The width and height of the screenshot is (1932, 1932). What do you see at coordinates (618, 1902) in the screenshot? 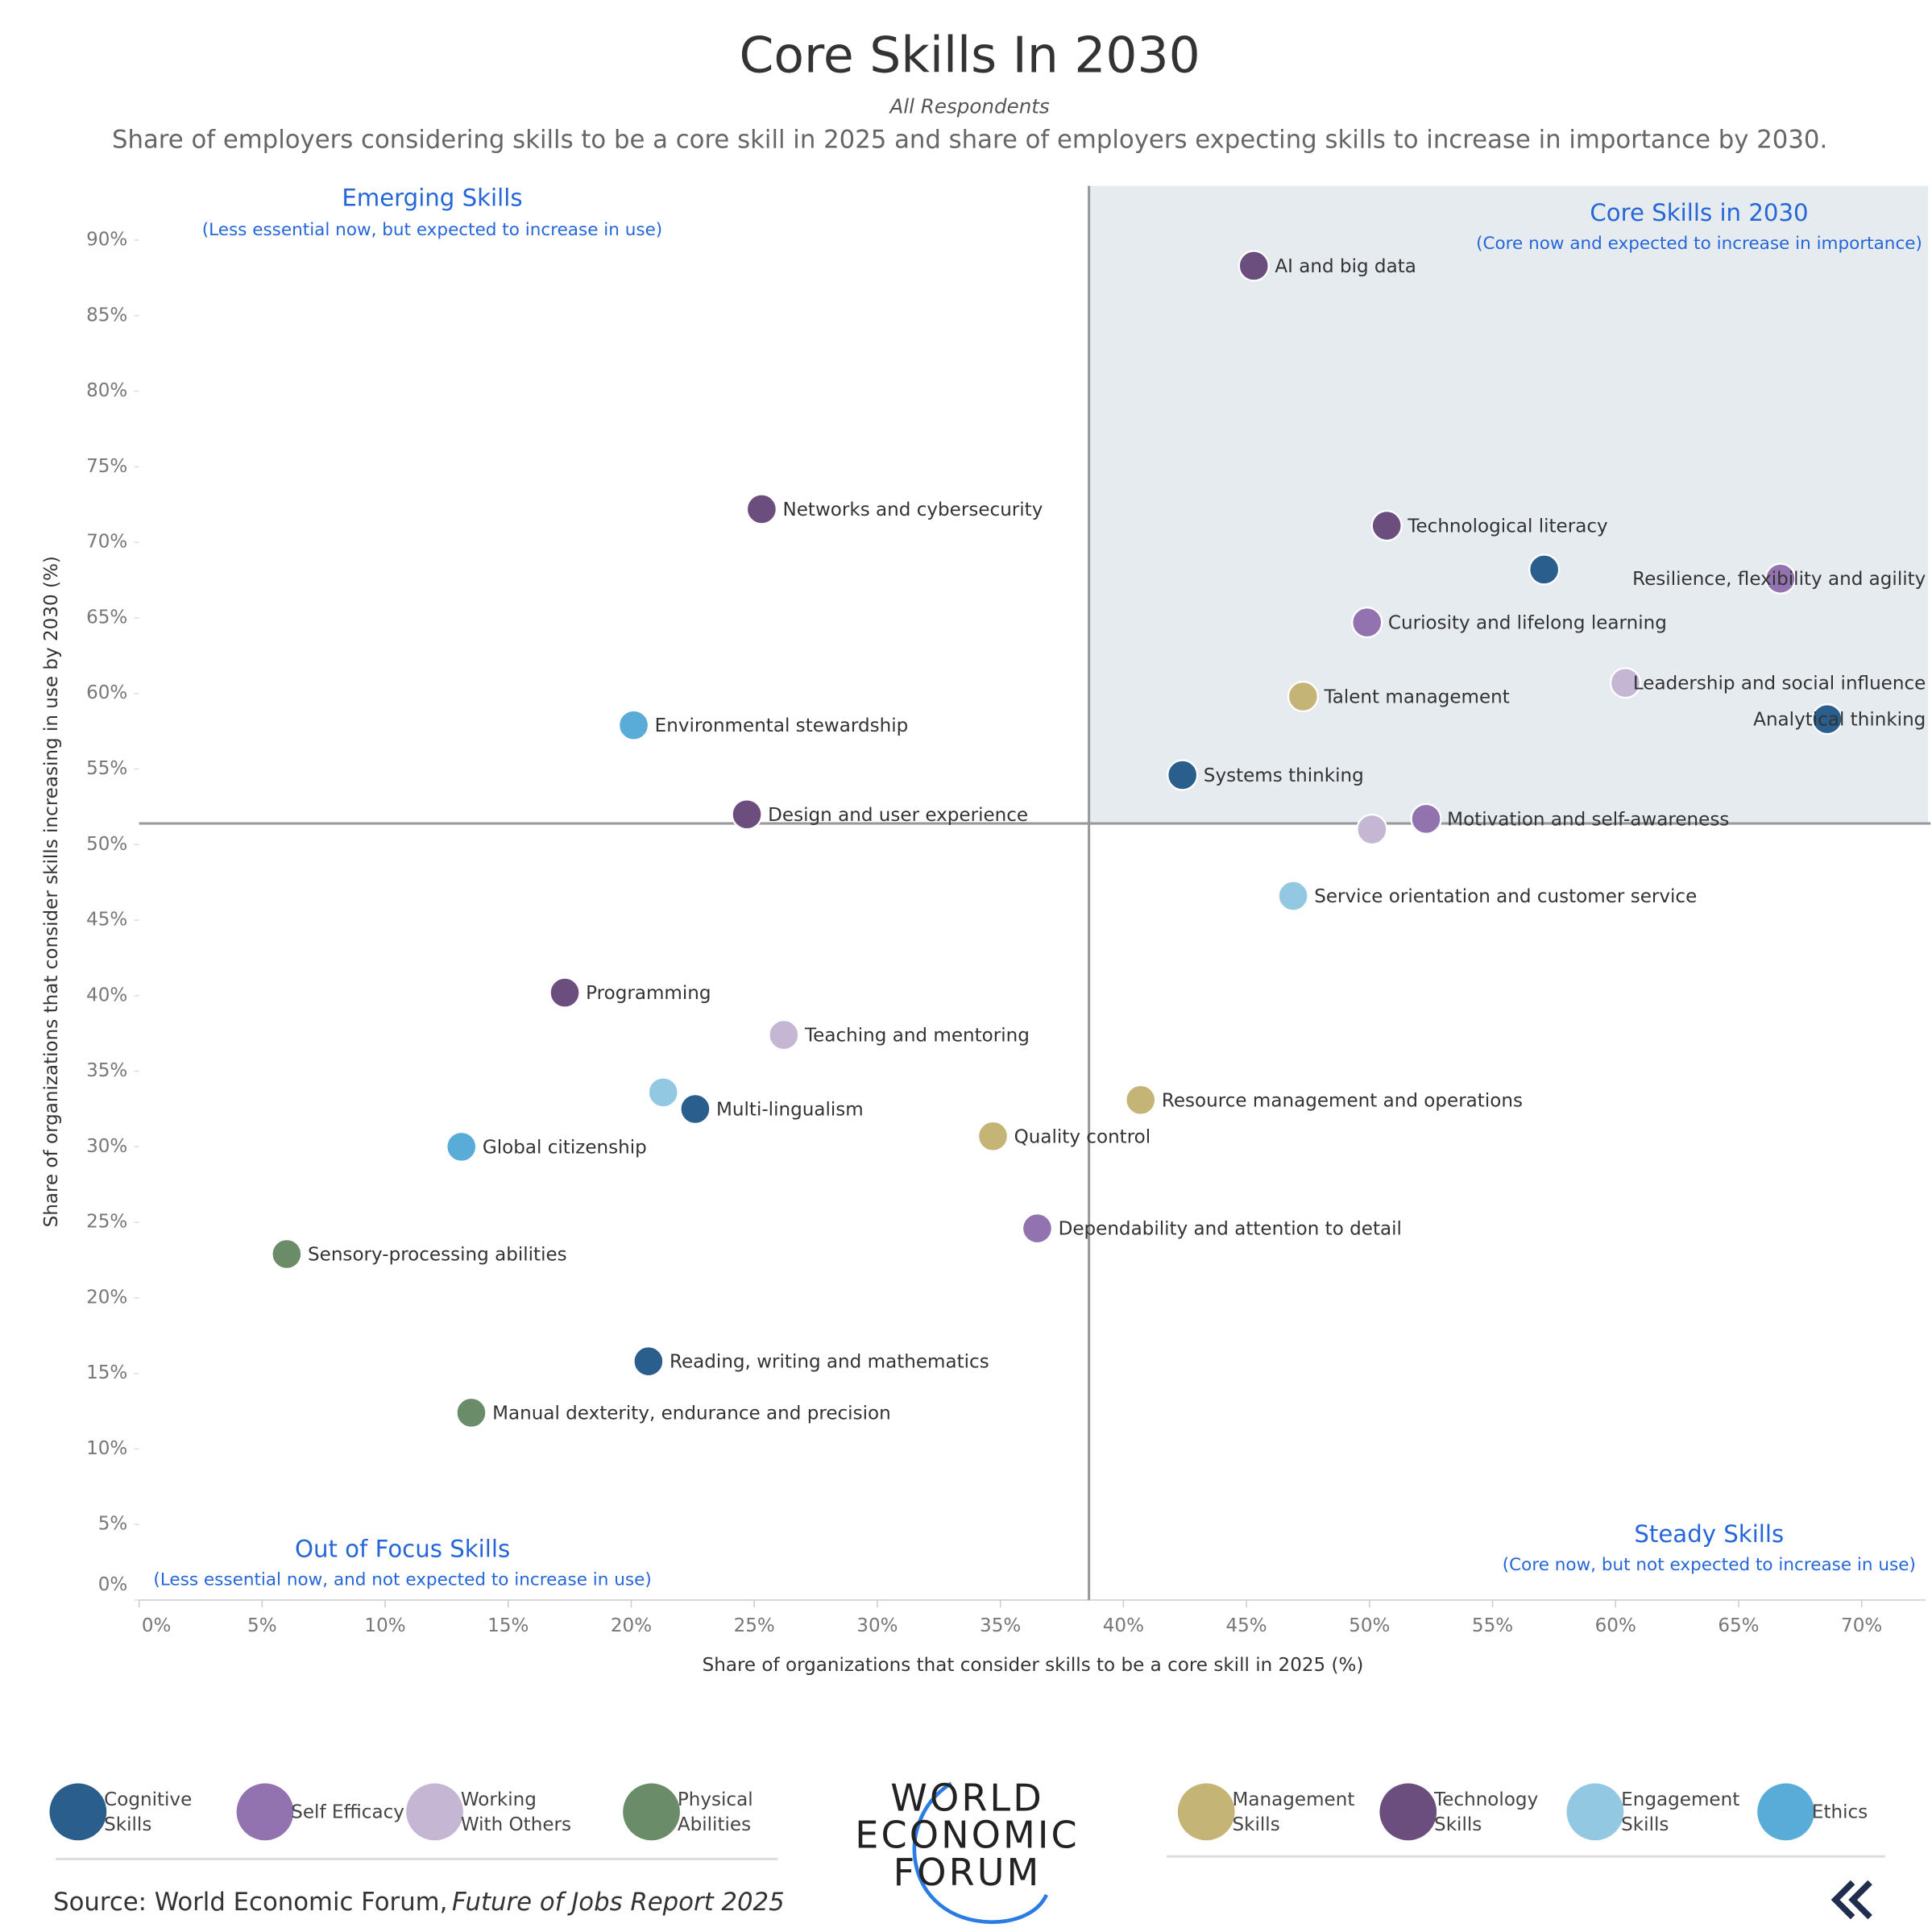
I see `source-title: Future of Jobs Report 2025` at bounding box center [618, 1902].